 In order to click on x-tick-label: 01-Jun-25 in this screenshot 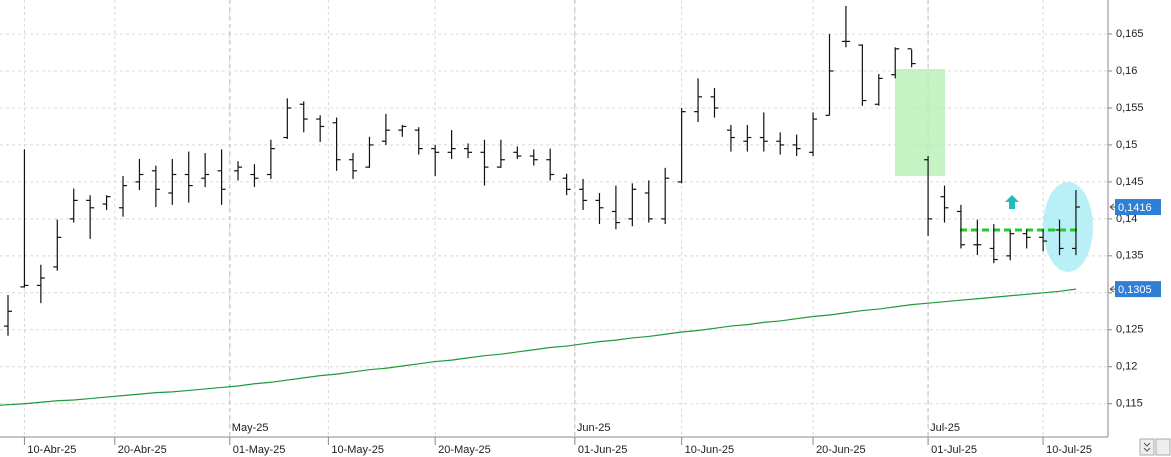, I will do `click(603, 450)`.